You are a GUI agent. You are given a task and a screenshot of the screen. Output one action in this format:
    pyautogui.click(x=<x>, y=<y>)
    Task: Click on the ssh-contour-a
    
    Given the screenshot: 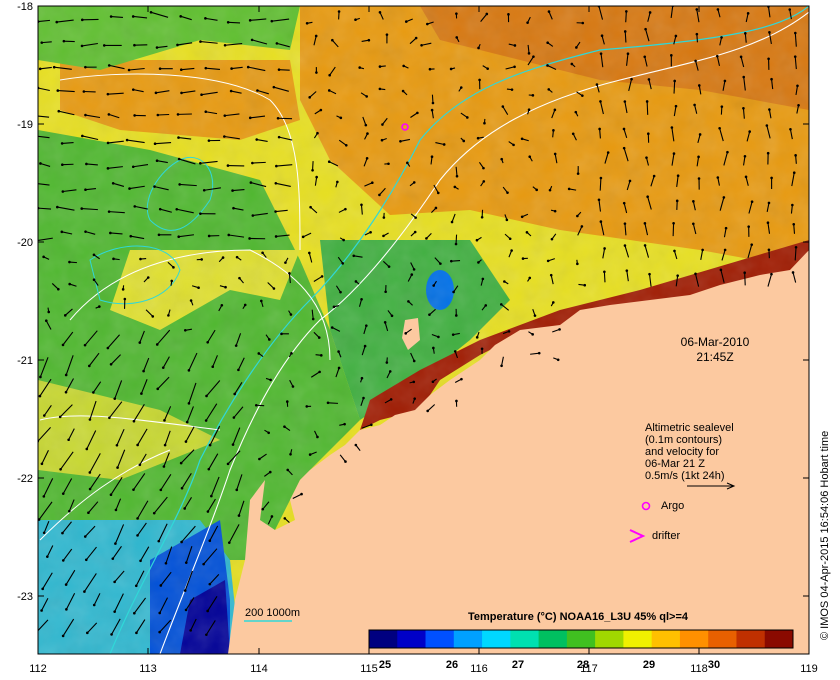 What is the action you would take?
    pyautogui.click(x=195, y=217)
    